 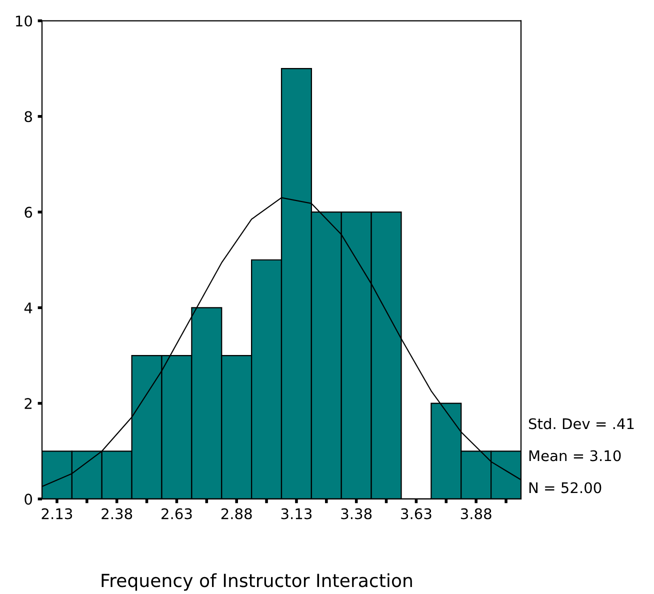 What do you see at coordinates (24, 21) in the screenshot?
I see `y-tick-label: 10` at bounding box center [24, 21].